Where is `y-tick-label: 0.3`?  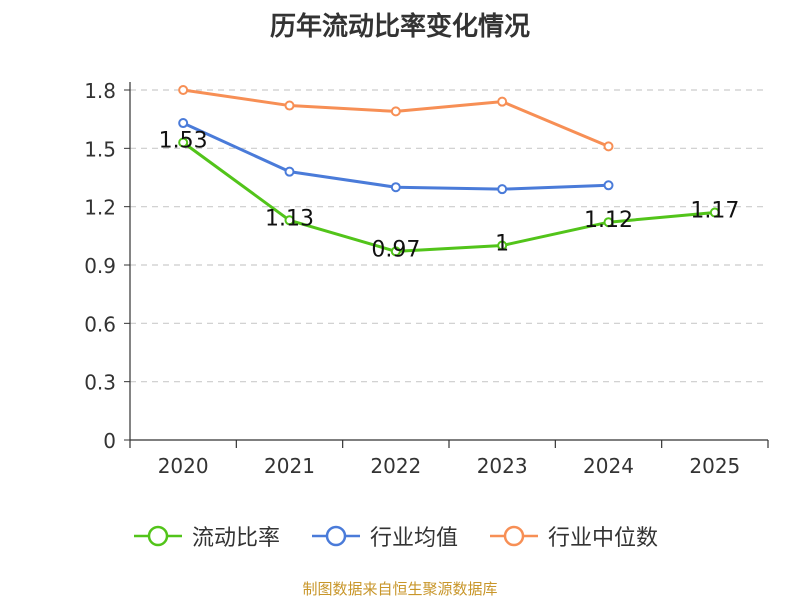 y-tick-label: 0.3 is located at coordinates (100, 383).